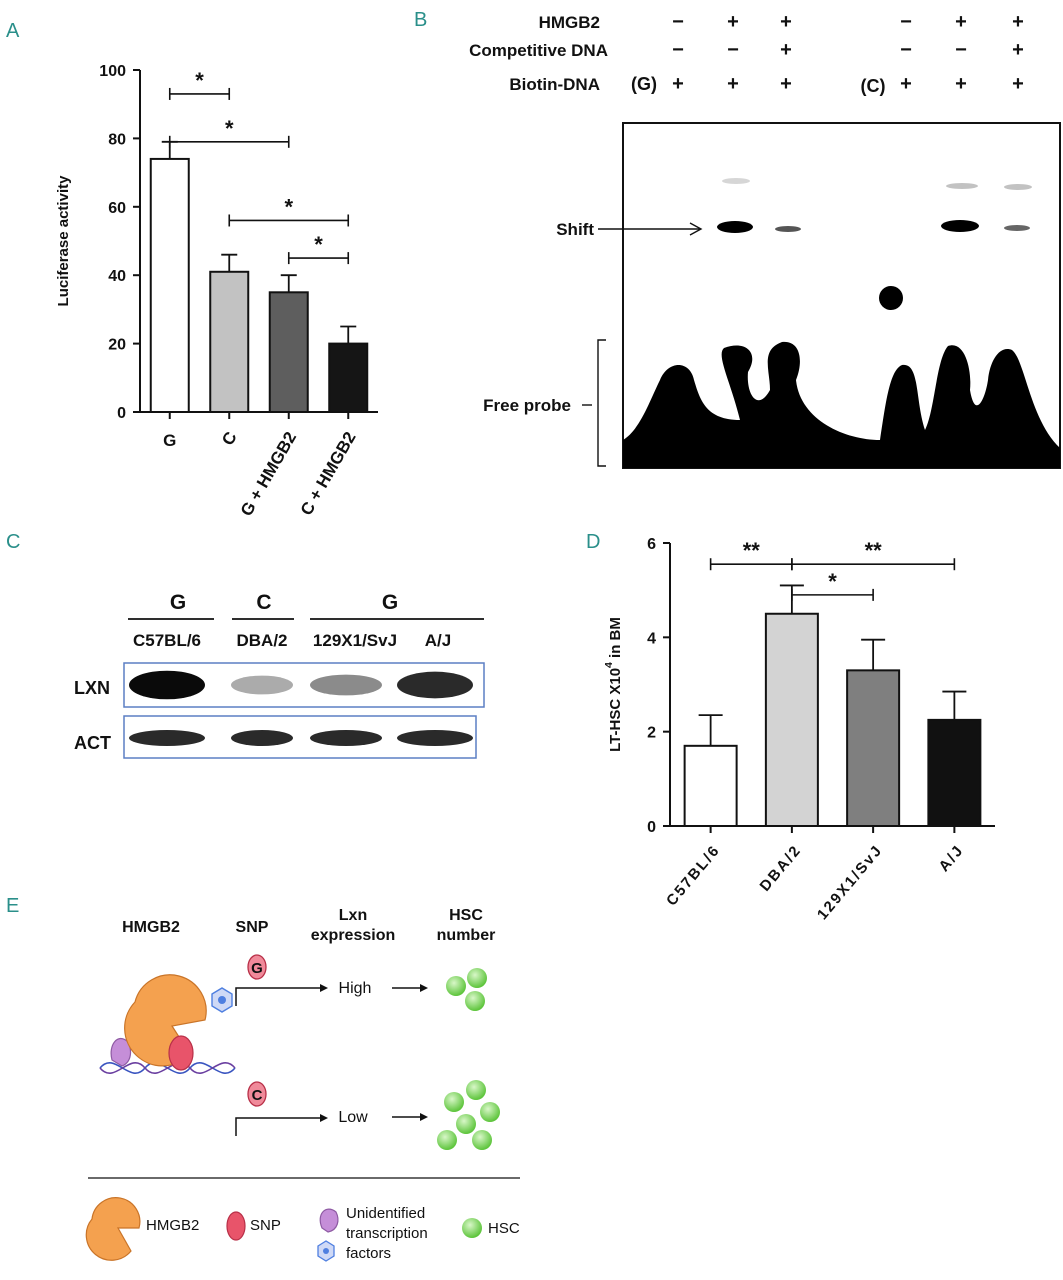  Describe the element at coordinates (301, 708) in the screenshot. I see `wb-bands` at that location.